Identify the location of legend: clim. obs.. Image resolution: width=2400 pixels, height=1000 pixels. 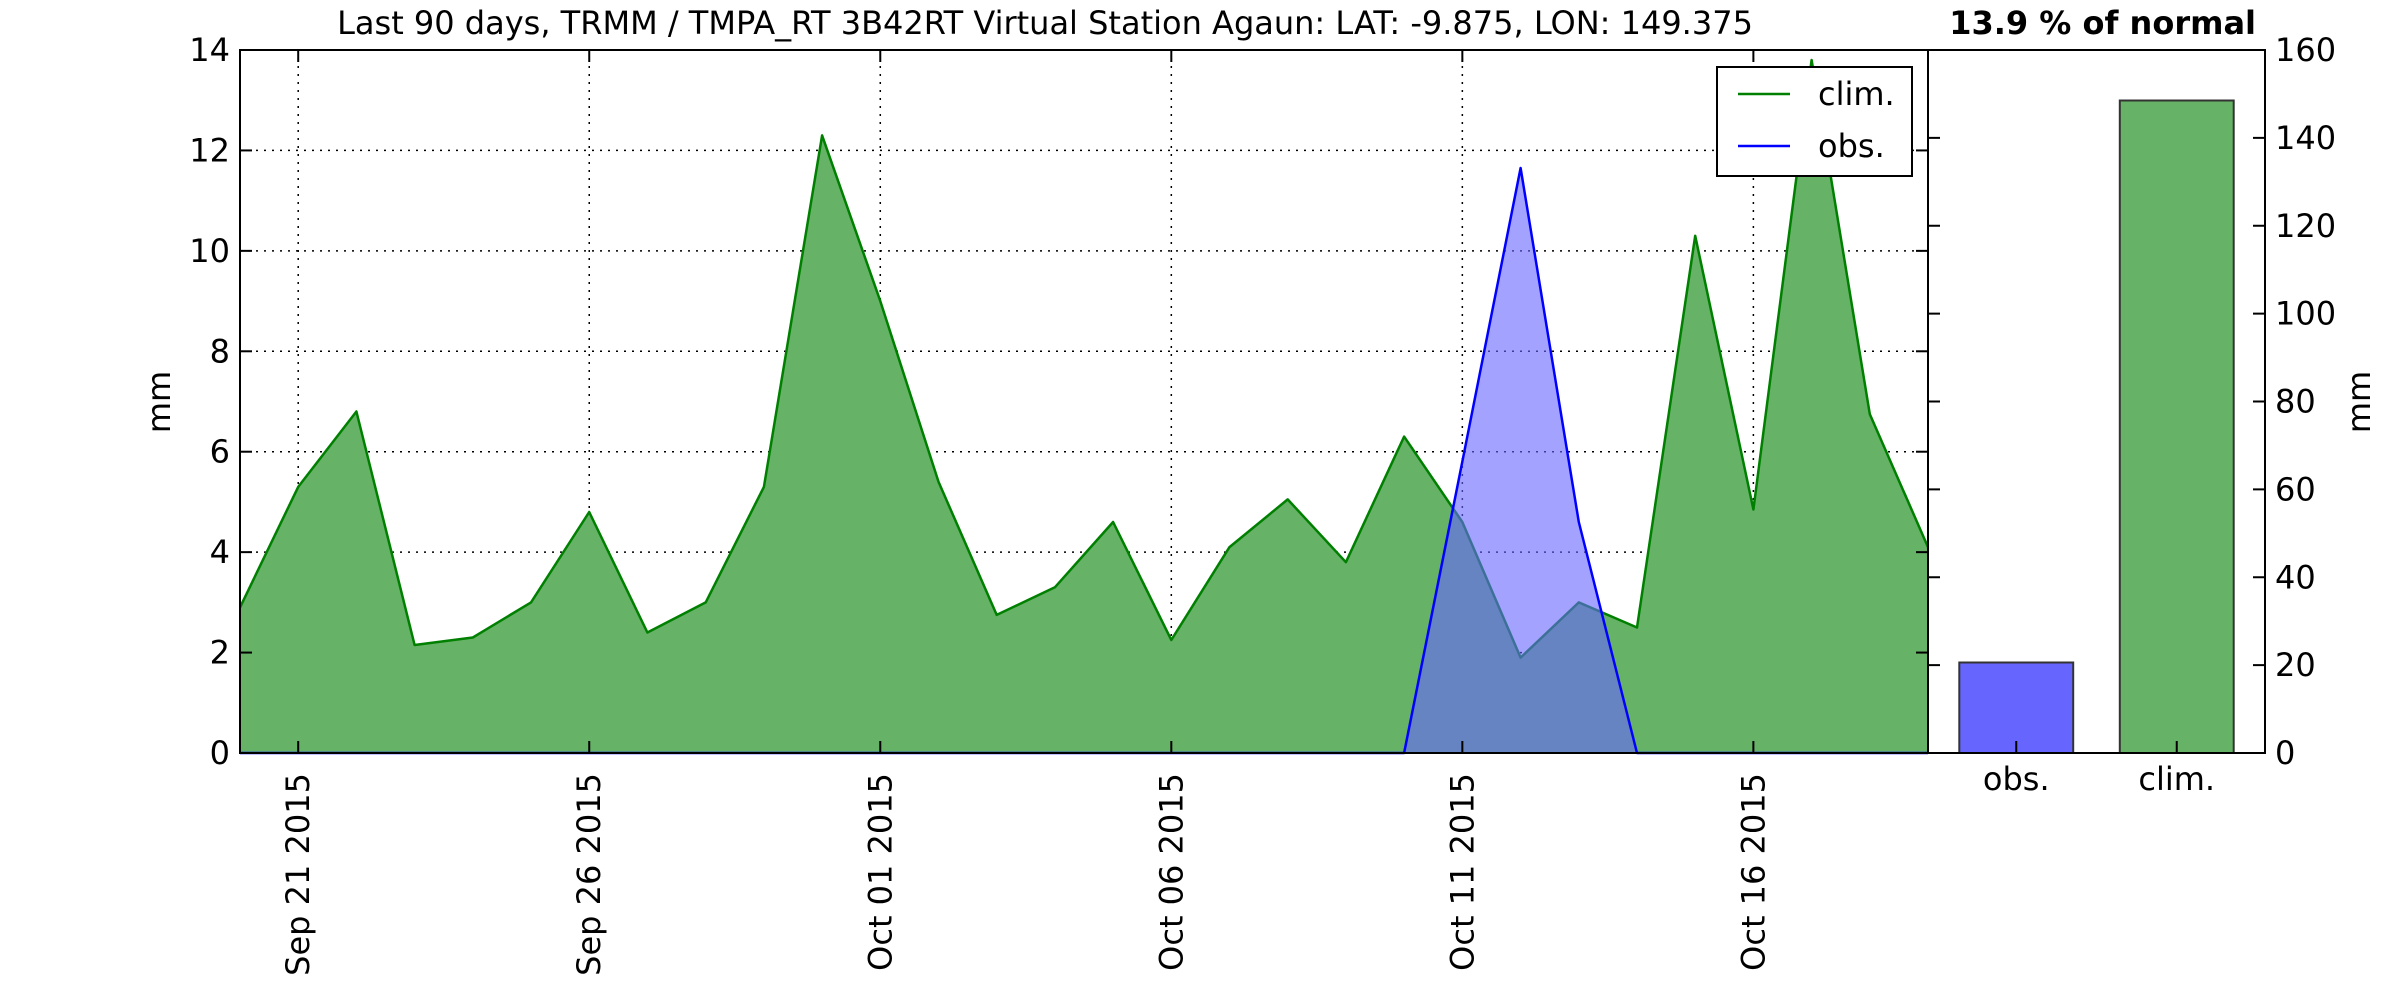
(1814, 121).